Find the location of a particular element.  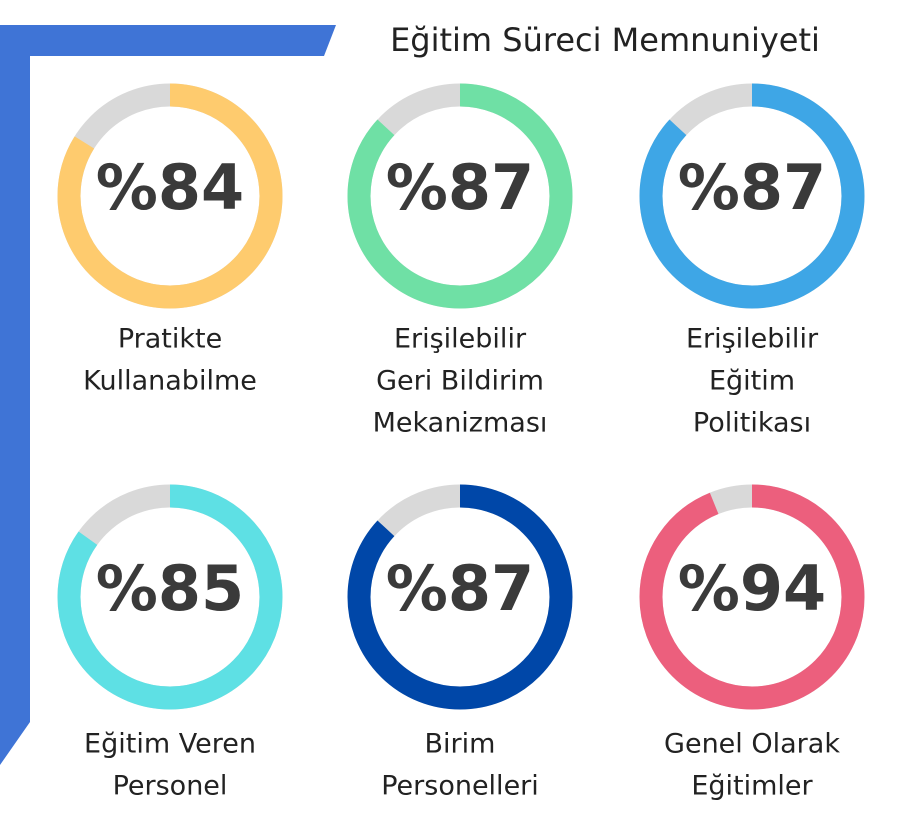

gauge-label: Birim is located at coordinates (460, 744).